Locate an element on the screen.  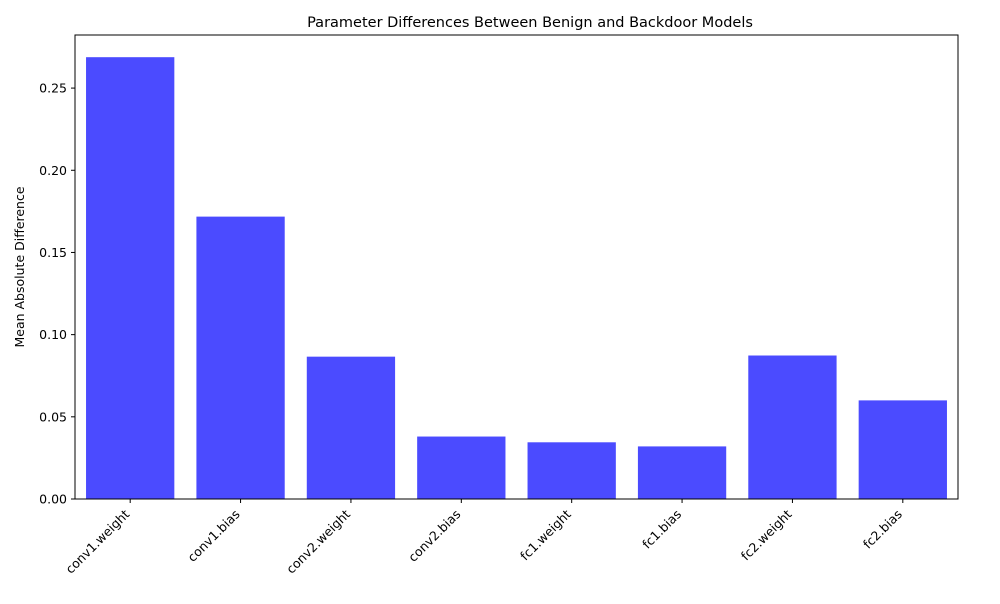
bar-conv2-bias is located at coordinates (461, 467).